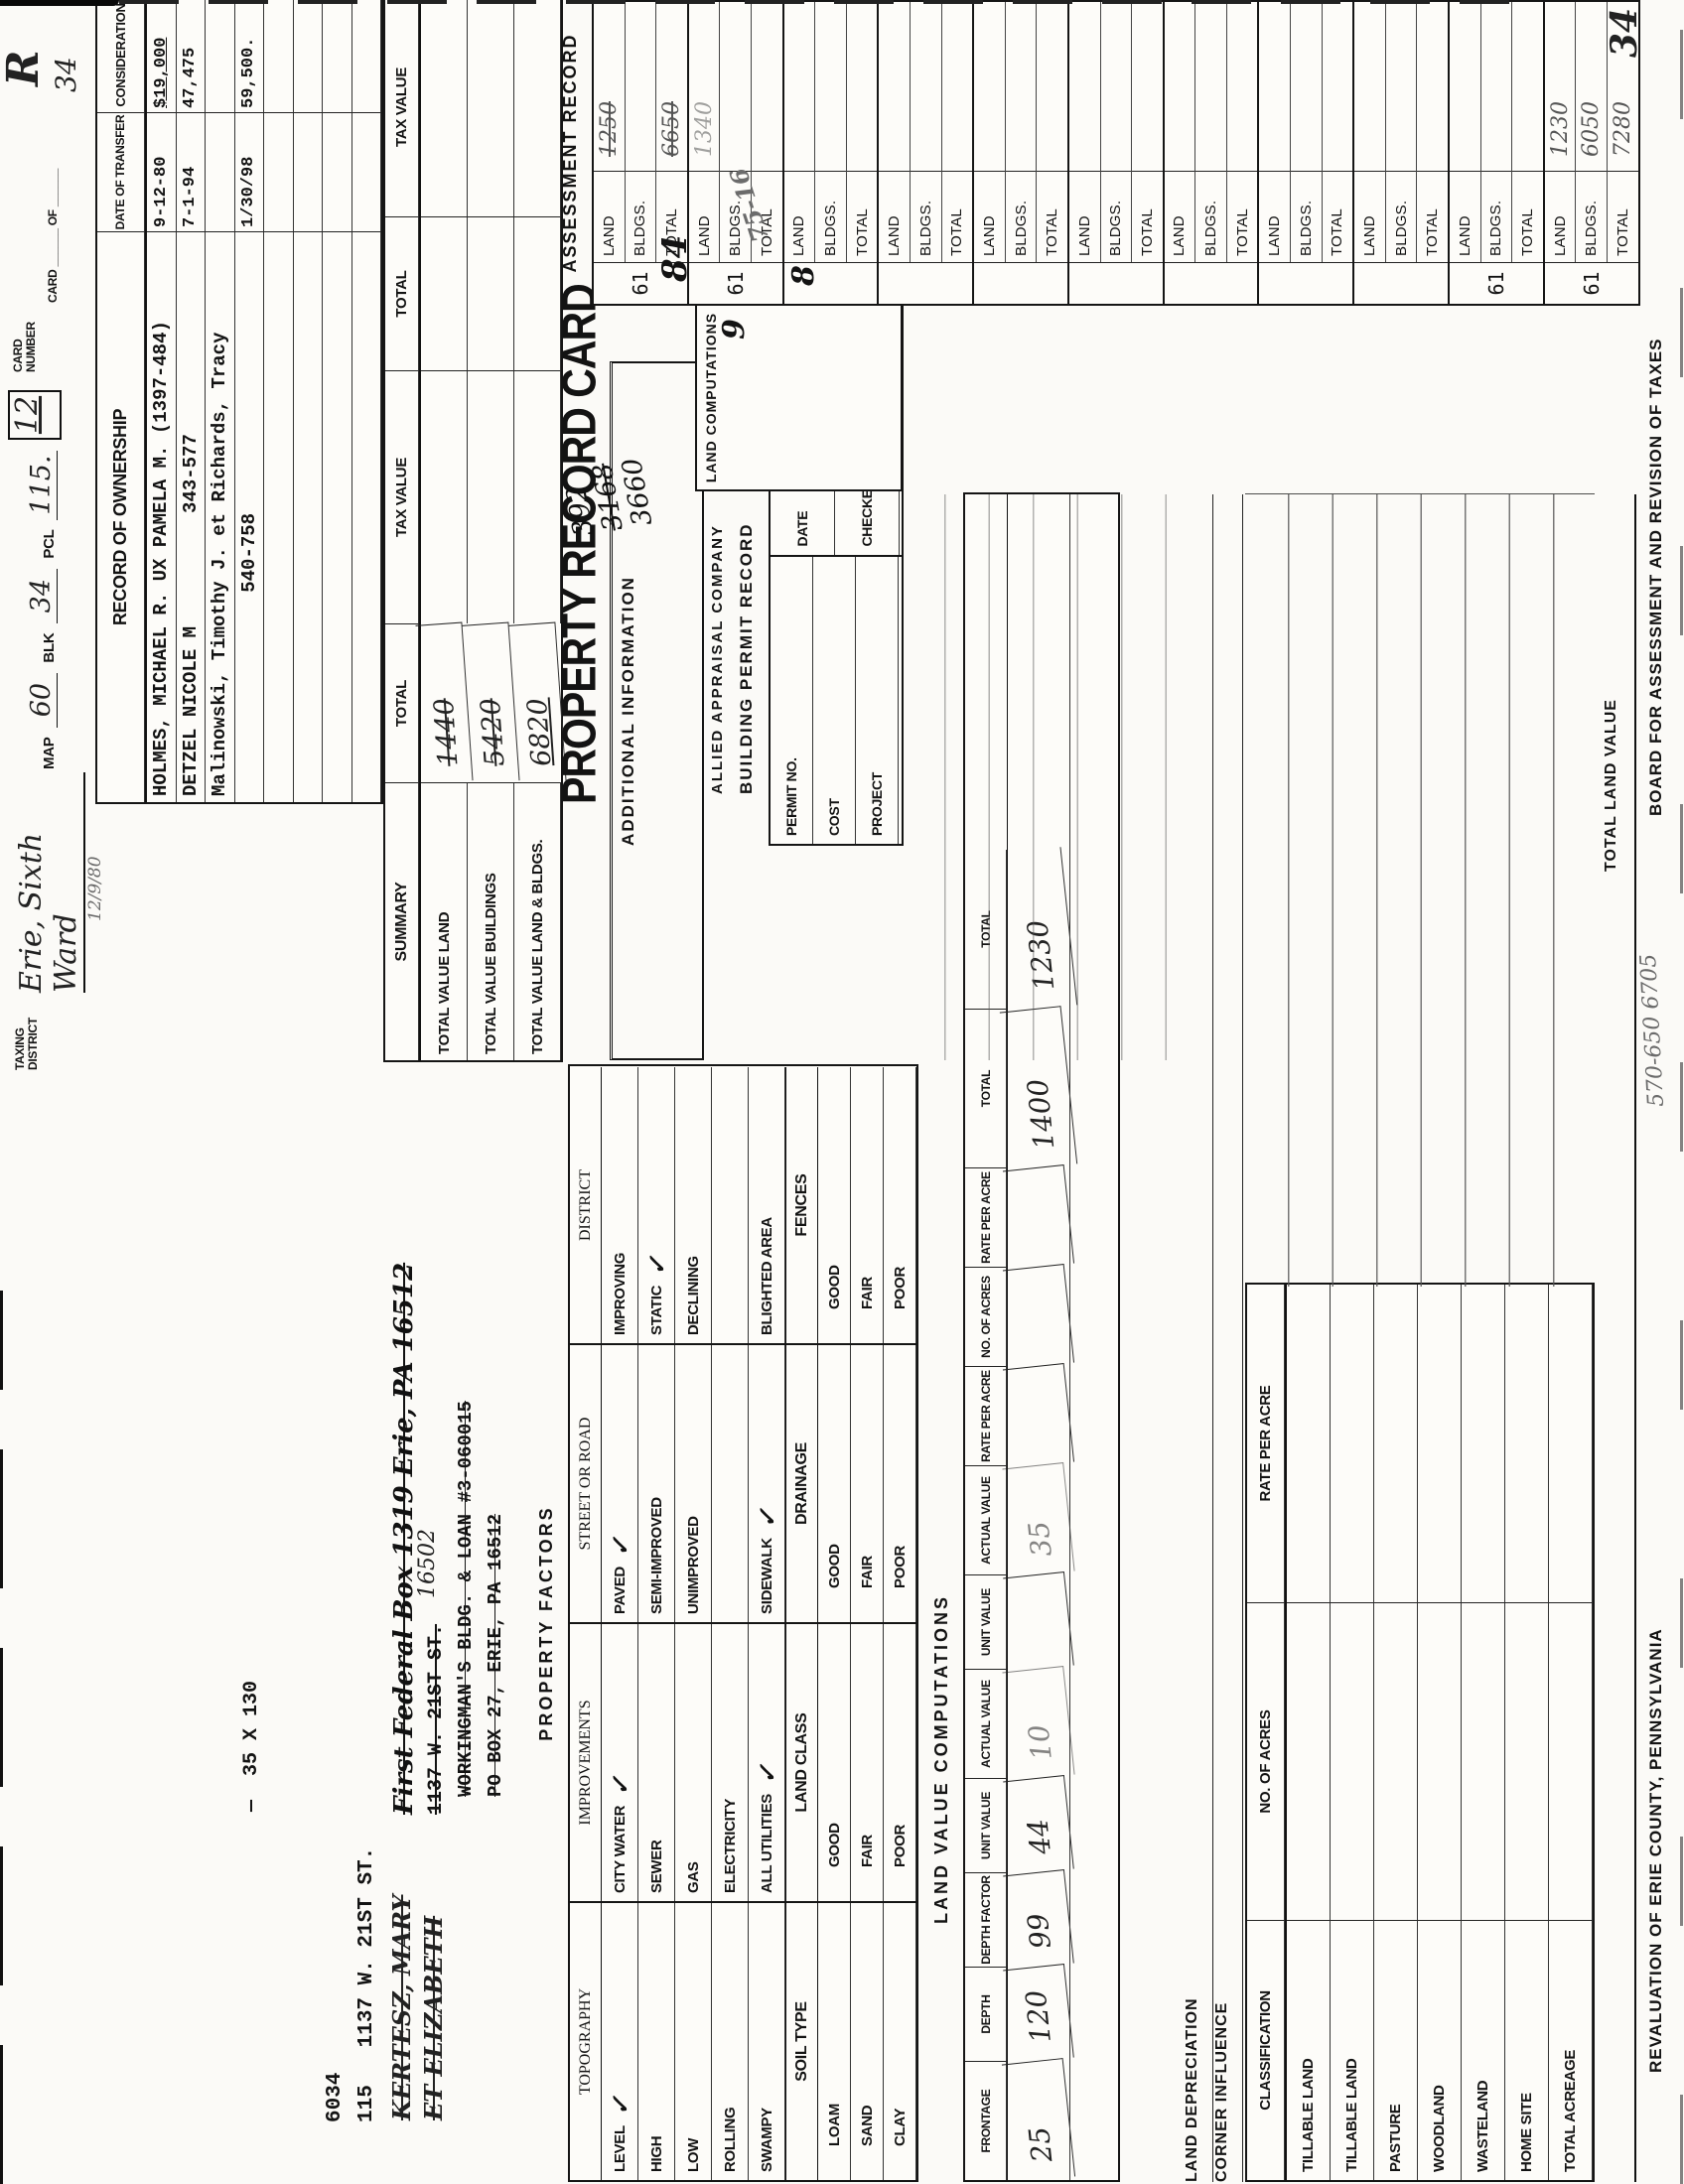 This screenshot has width=1684, height=2184. Describe the element at coordinates (693, 2154) in the screenshot. I see `factor-label: LOW` at that location.